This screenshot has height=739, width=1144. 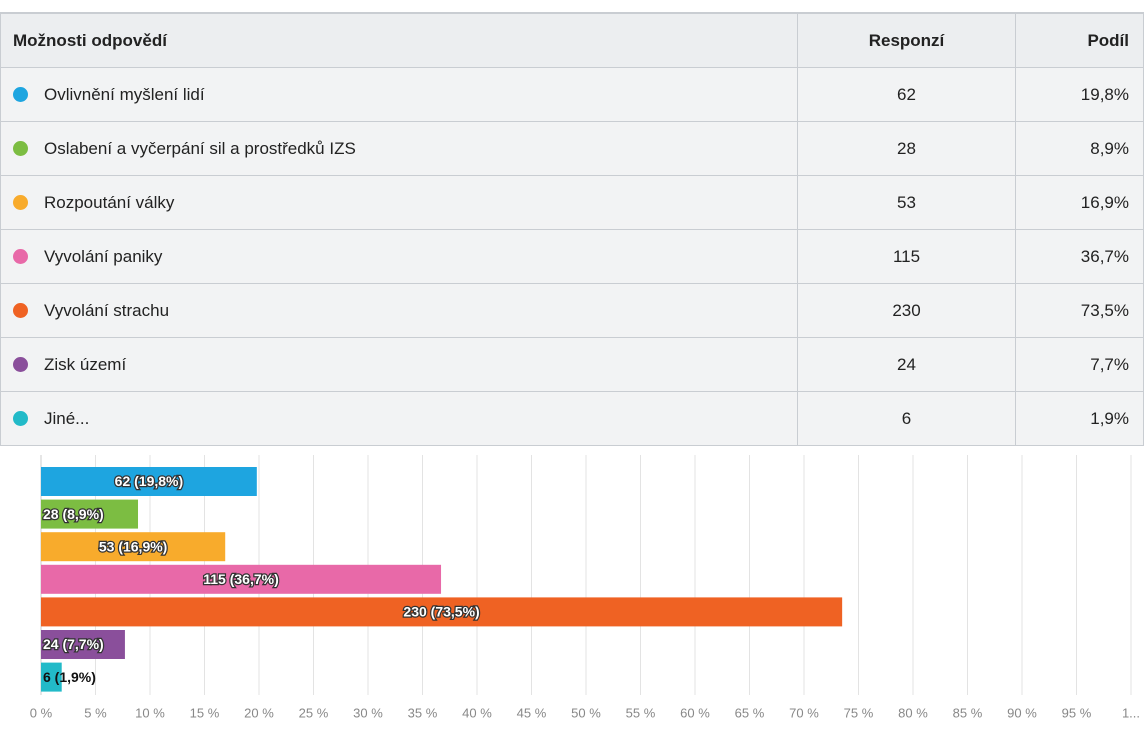 I want to click on share-cell: 8,9%, so click(x=1079, y=148).